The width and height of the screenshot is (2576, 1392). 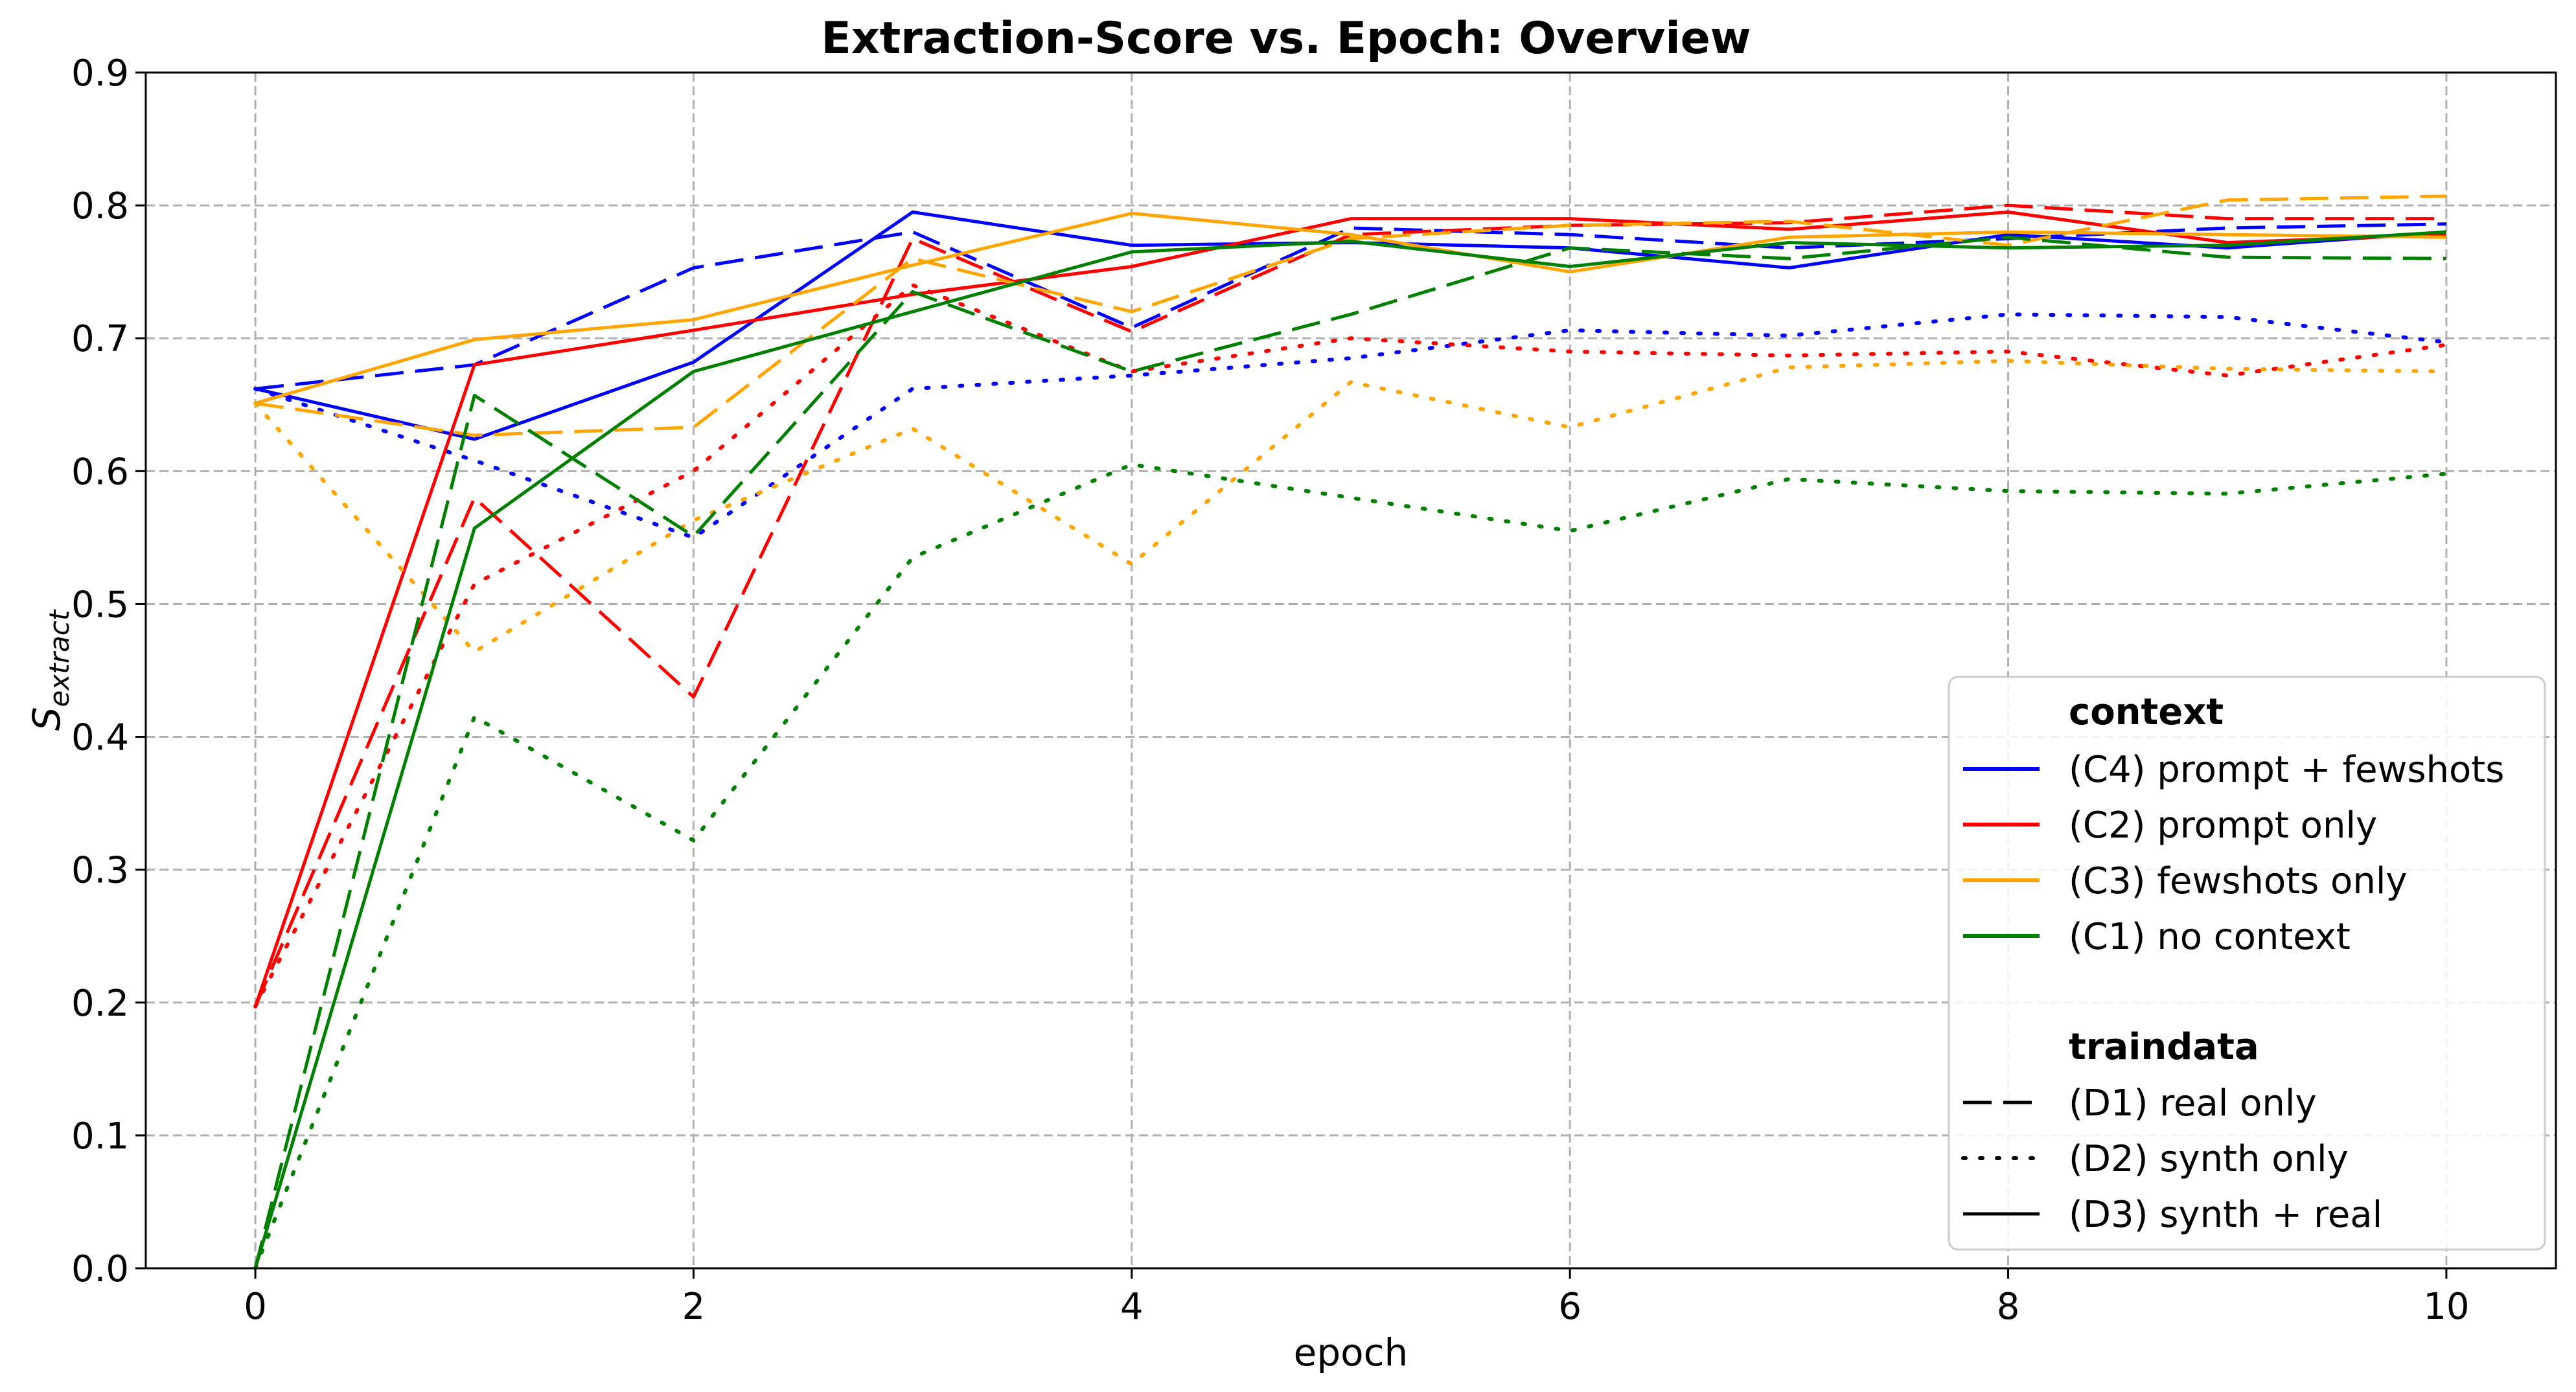 What do you see at coordinates (108, 671) in the screenshot?
I see `y-ticks: 0.0 0.1 0.2 0.3 0.4 0.5 0.6 0.7 0.8 0.9` at bounding box center [108, 671].